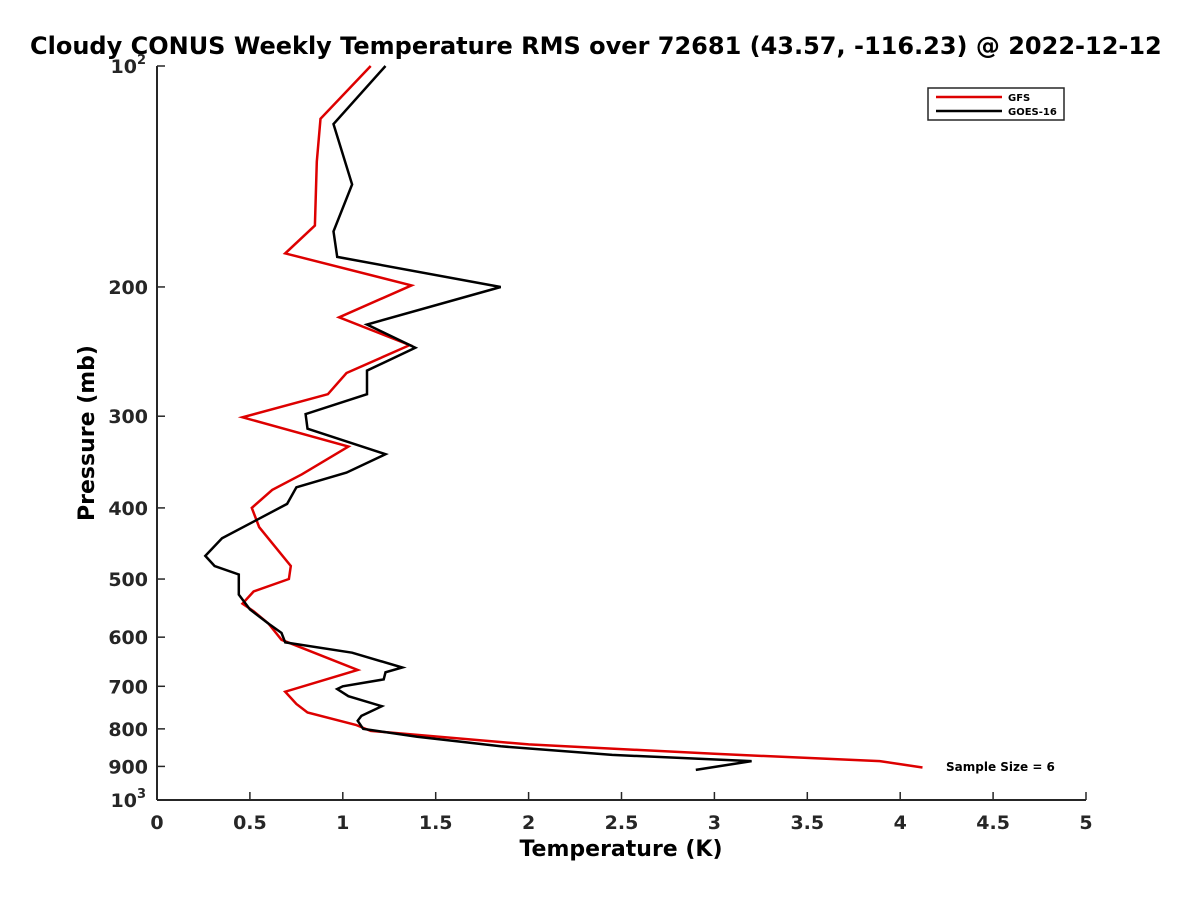 The image size is (1200, 900). I want to click on x-tick-label: 2, so click(528, 823).